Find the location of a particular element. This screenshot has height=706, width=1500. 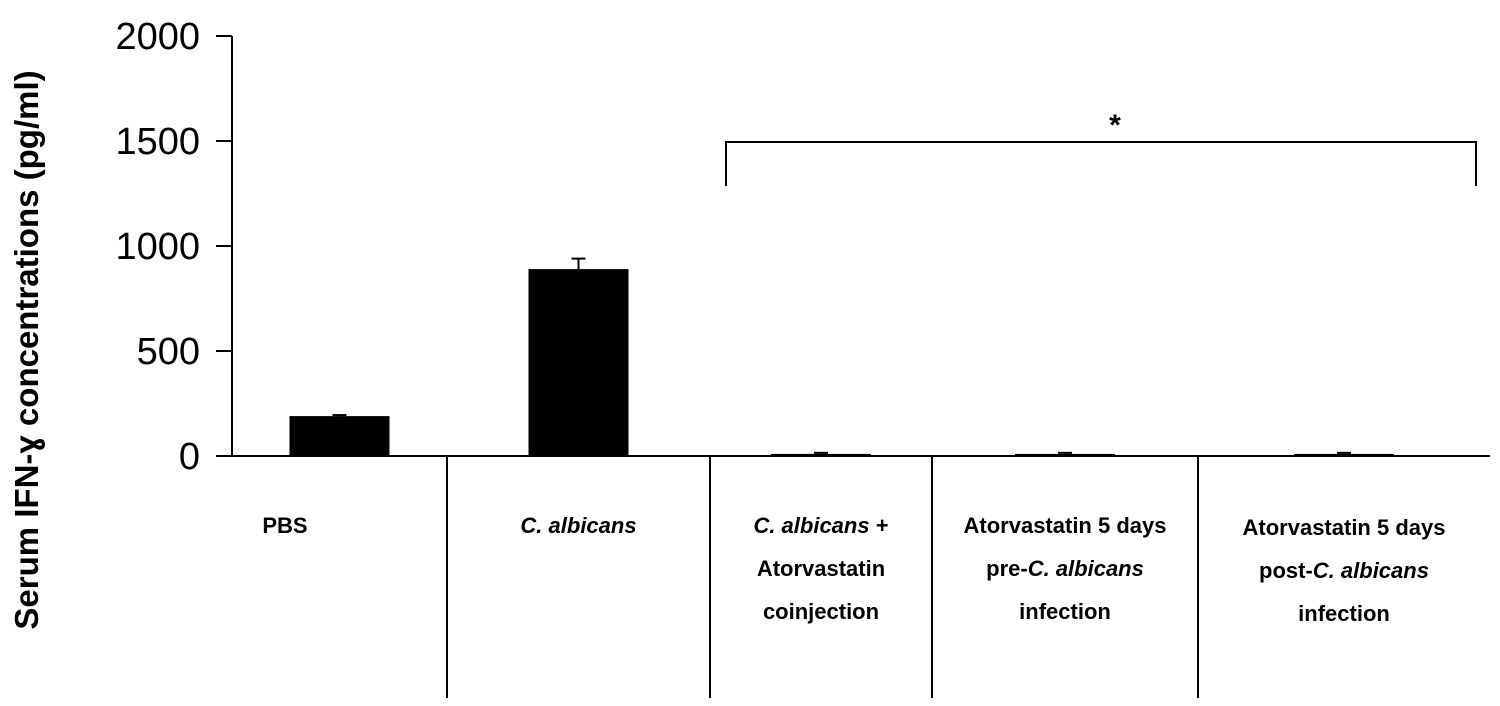

significance-star: * is located at coordinates (1115, 125).